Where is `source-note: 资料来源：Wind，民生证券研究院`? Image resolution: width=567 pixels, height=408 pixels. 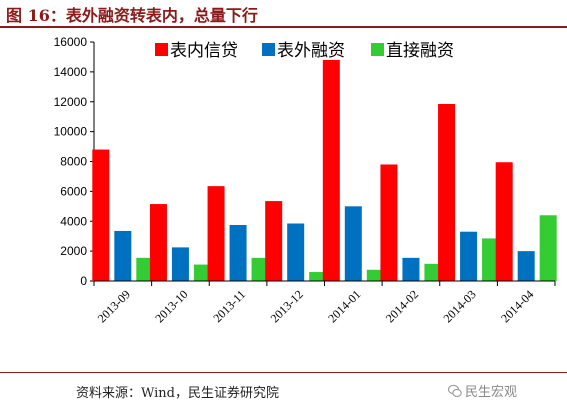 source-note: 资料来源：Wind，民生证券研究院 is located at coordinates (177, 393).